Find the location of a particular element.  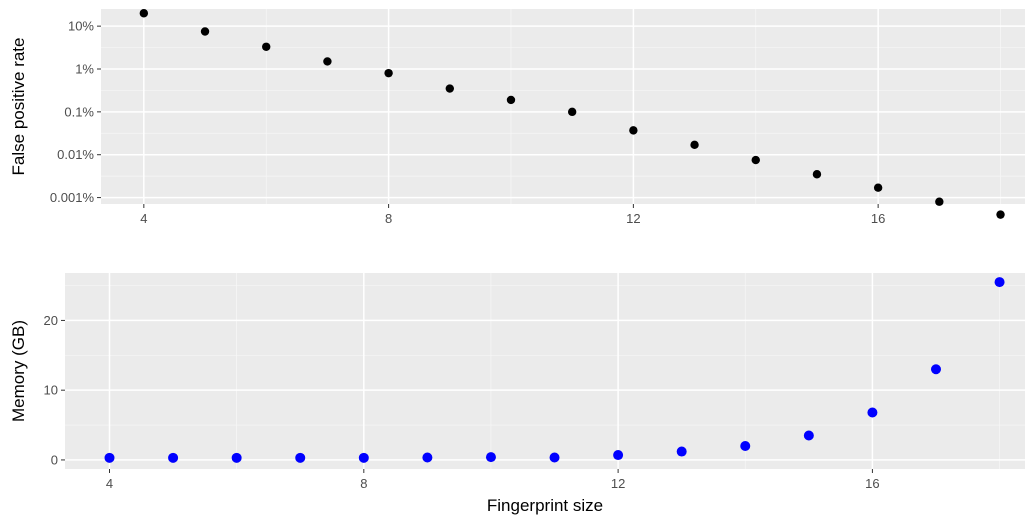

y-tick-label: 0.01% is located at coordinates (75, 154).